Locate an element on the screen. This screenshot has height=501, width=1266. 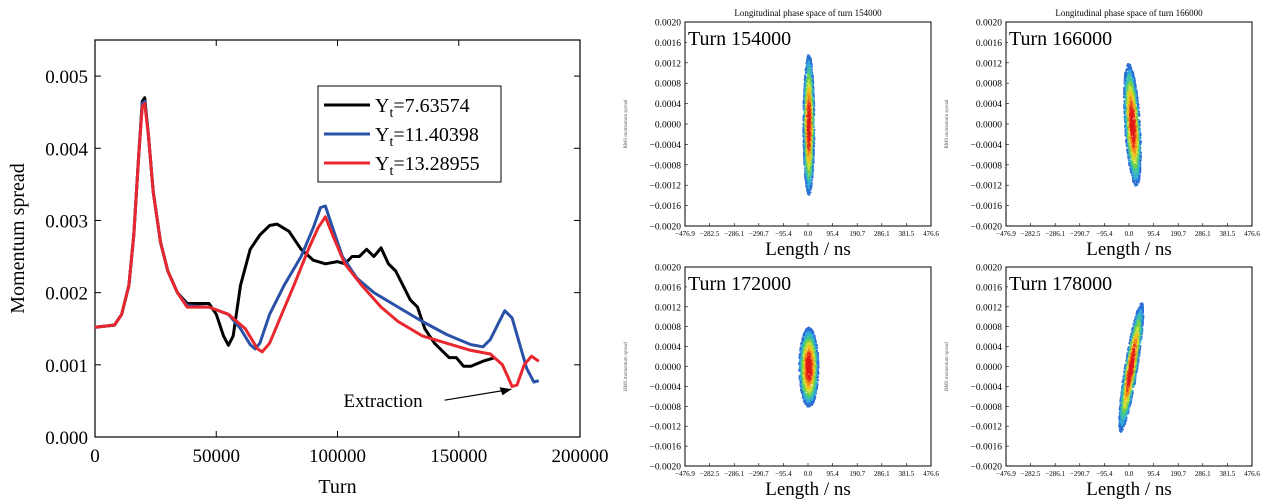
y-tick-label: 0.003 is located at coordinates (66, 221).